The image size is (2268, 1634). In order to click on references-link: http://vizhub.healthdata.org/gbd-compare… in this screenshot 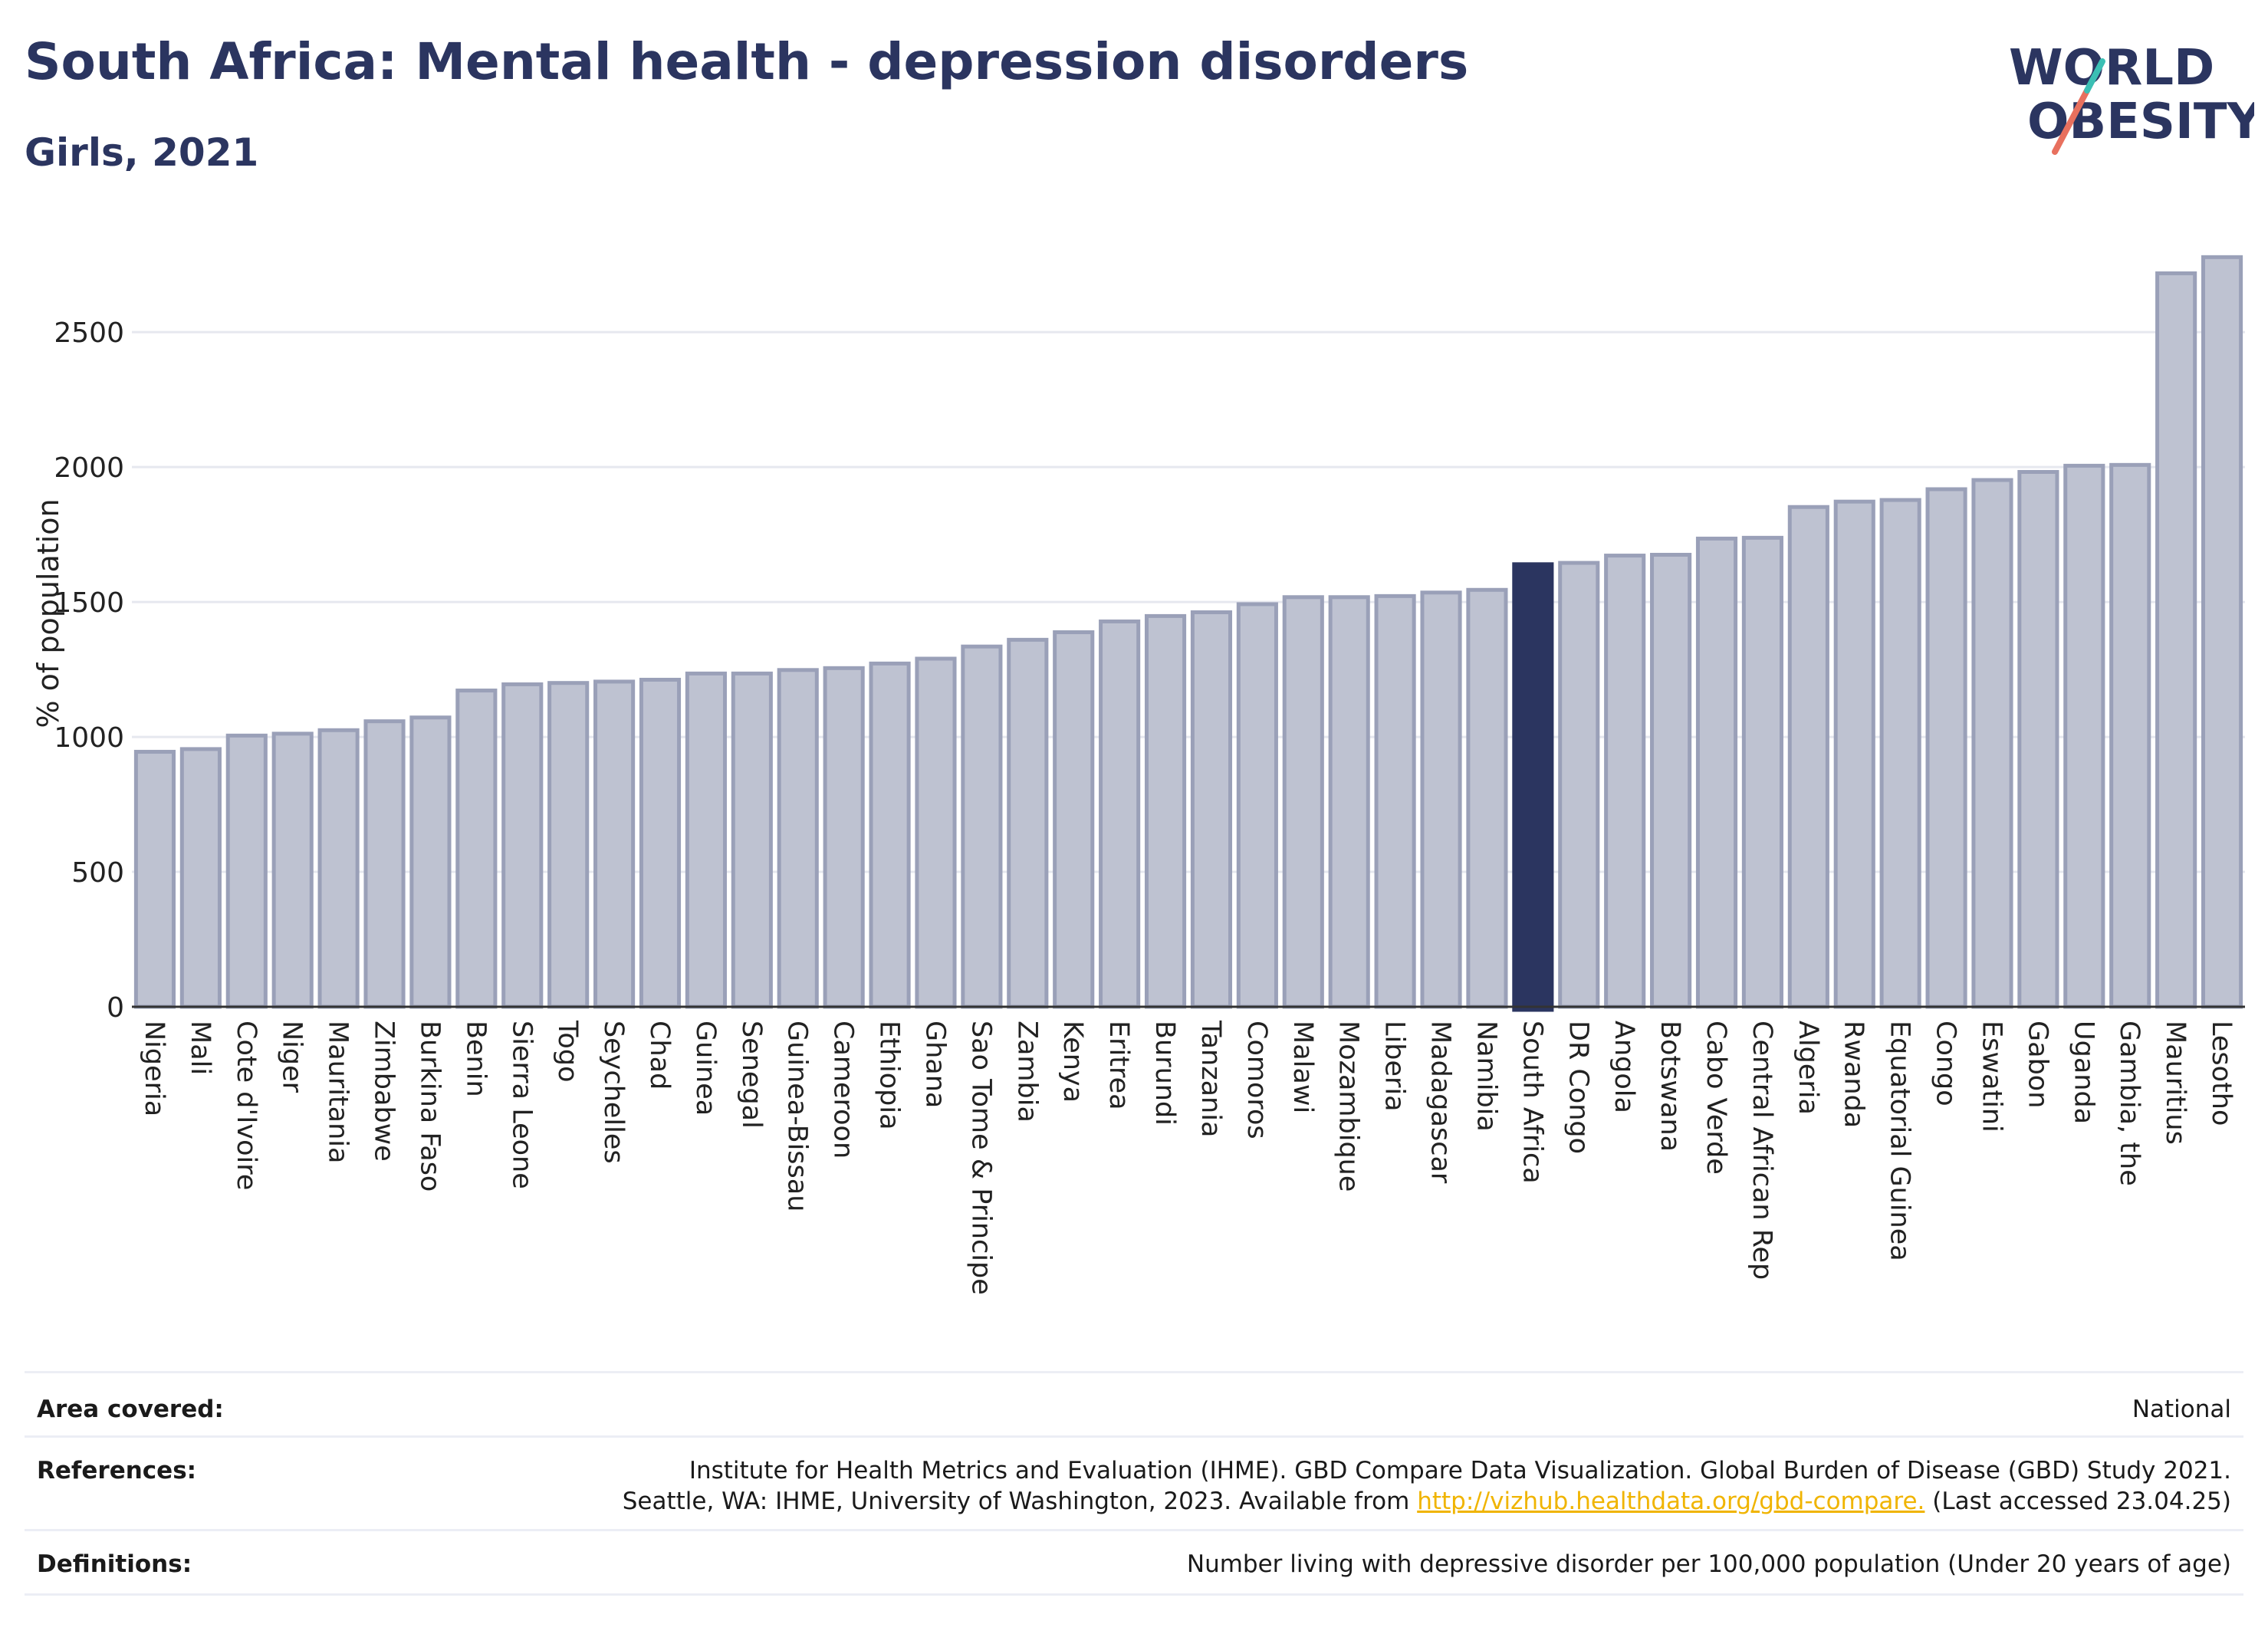, I will do `click(1671, 1502)`.